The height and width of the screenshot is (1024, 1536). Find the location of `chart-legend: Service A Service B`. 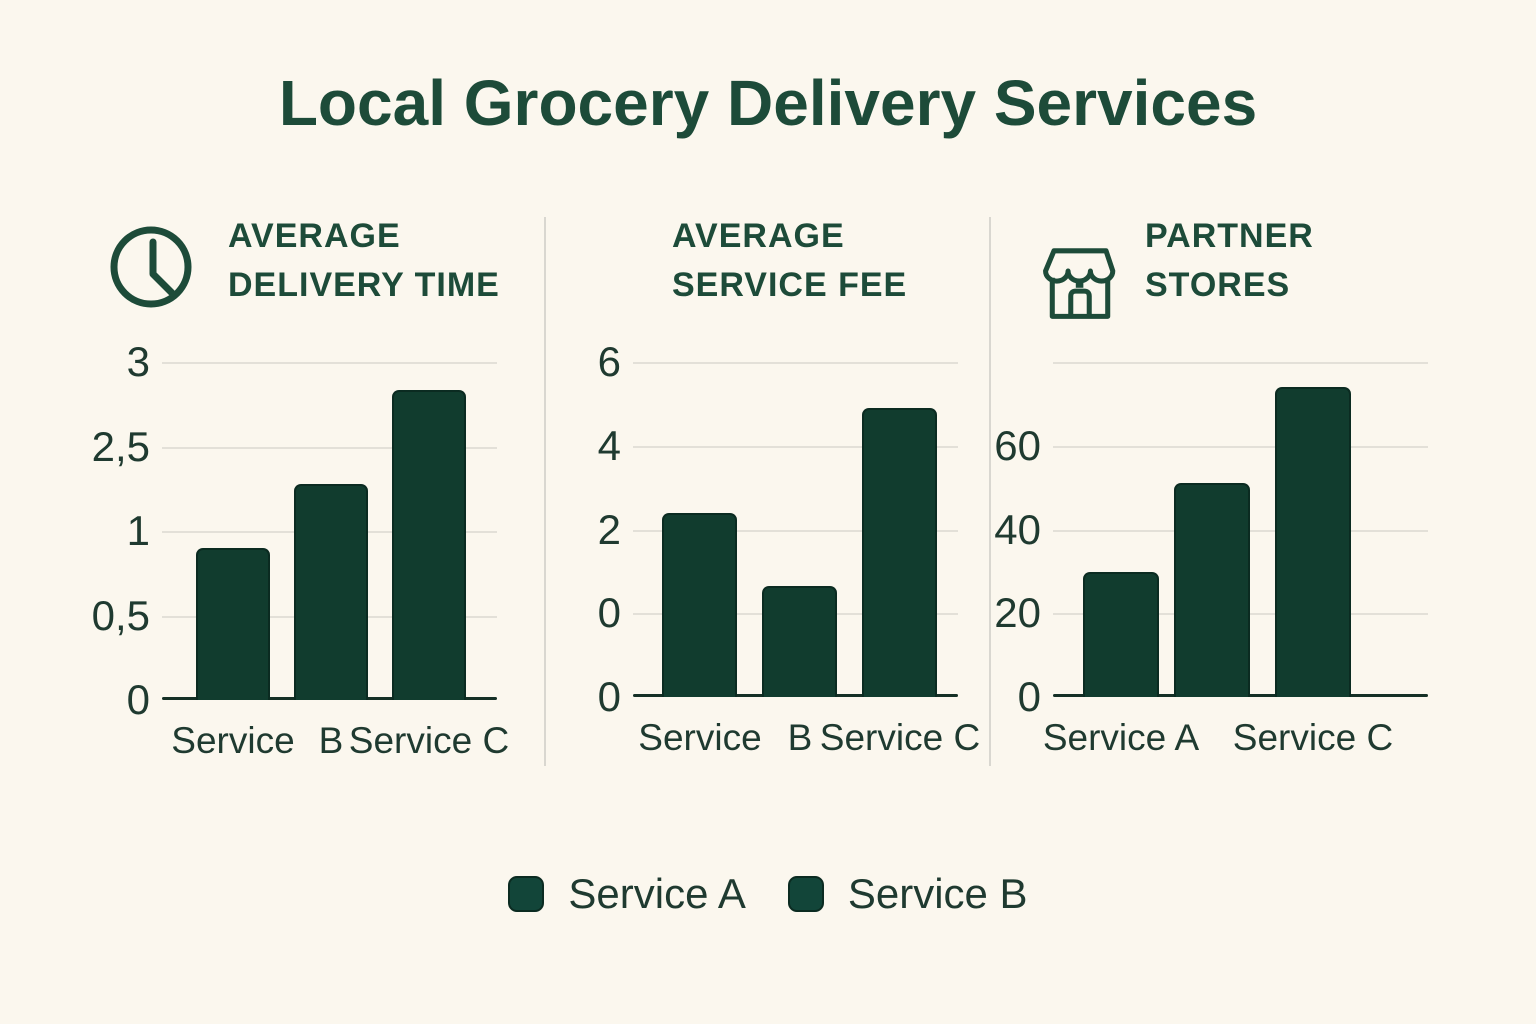

chart-legend: Service A Service B is located at coordinates (768, 894).